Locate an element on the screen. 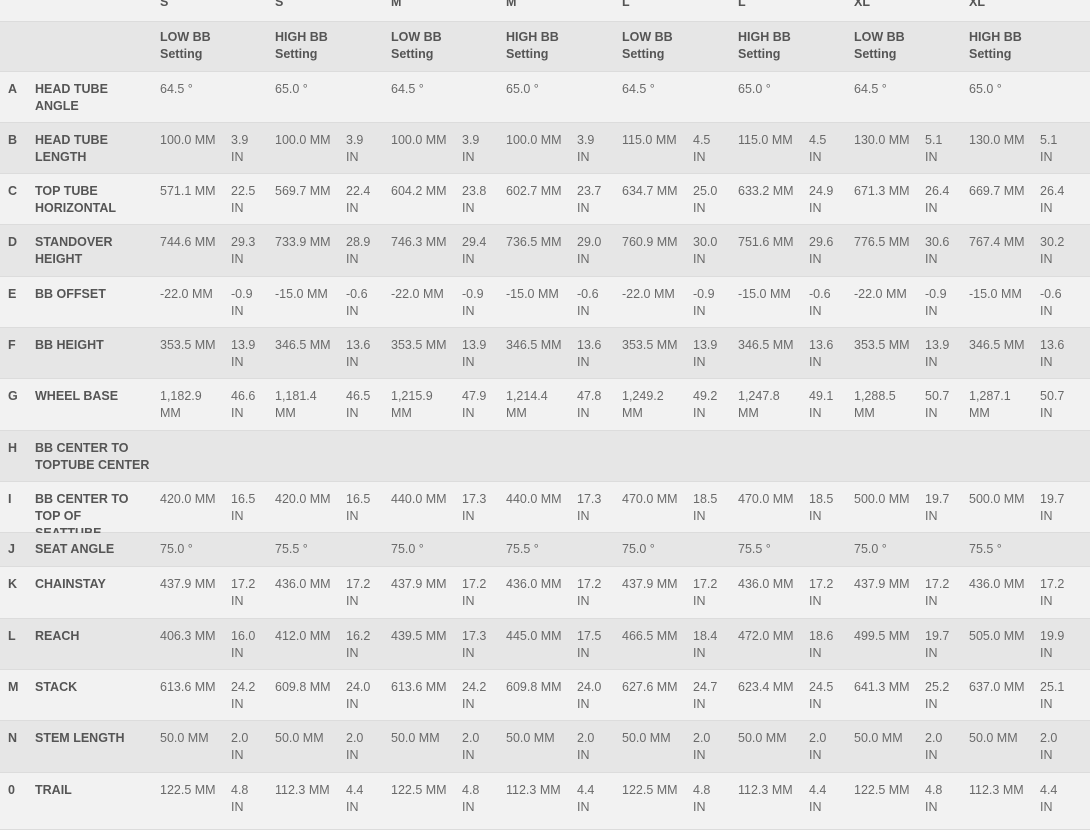 This screenshot has width=1090, height=830. value-in: 50.7 IN is located at coordinates (937, 404).